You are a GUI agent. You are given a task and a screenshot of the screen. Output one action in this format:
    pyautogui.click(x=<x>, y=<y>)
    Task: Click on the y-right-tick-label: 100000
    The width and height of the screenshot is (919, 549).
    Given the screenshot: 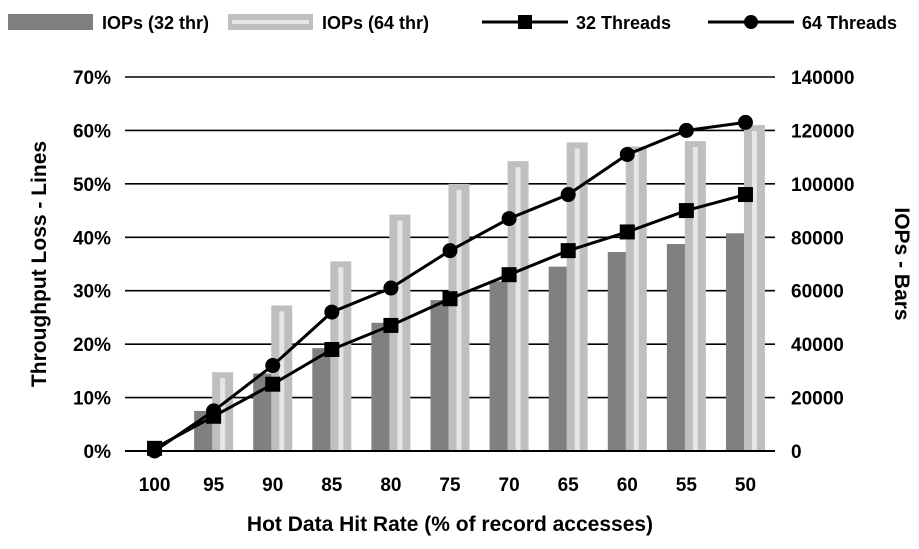 What is the action you would take?
    pyautogui.click(x=822, y=185)
    